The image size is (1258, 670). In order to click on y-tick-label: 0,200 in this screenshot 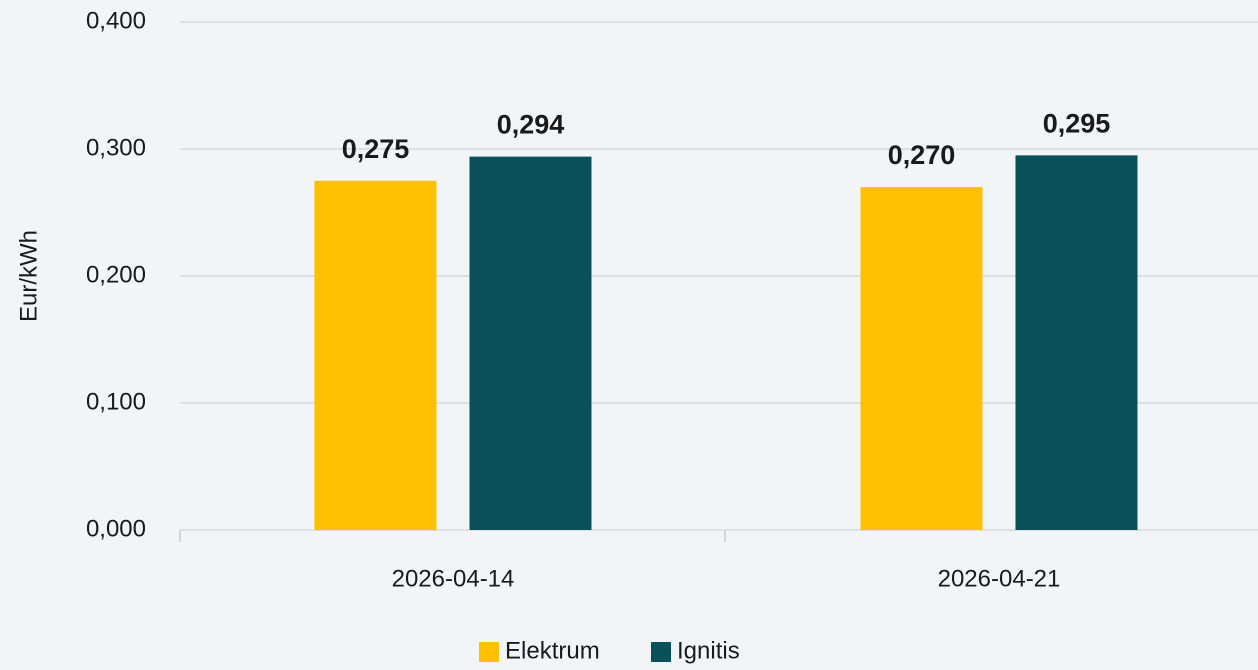, I will do `click(116, 274)`.